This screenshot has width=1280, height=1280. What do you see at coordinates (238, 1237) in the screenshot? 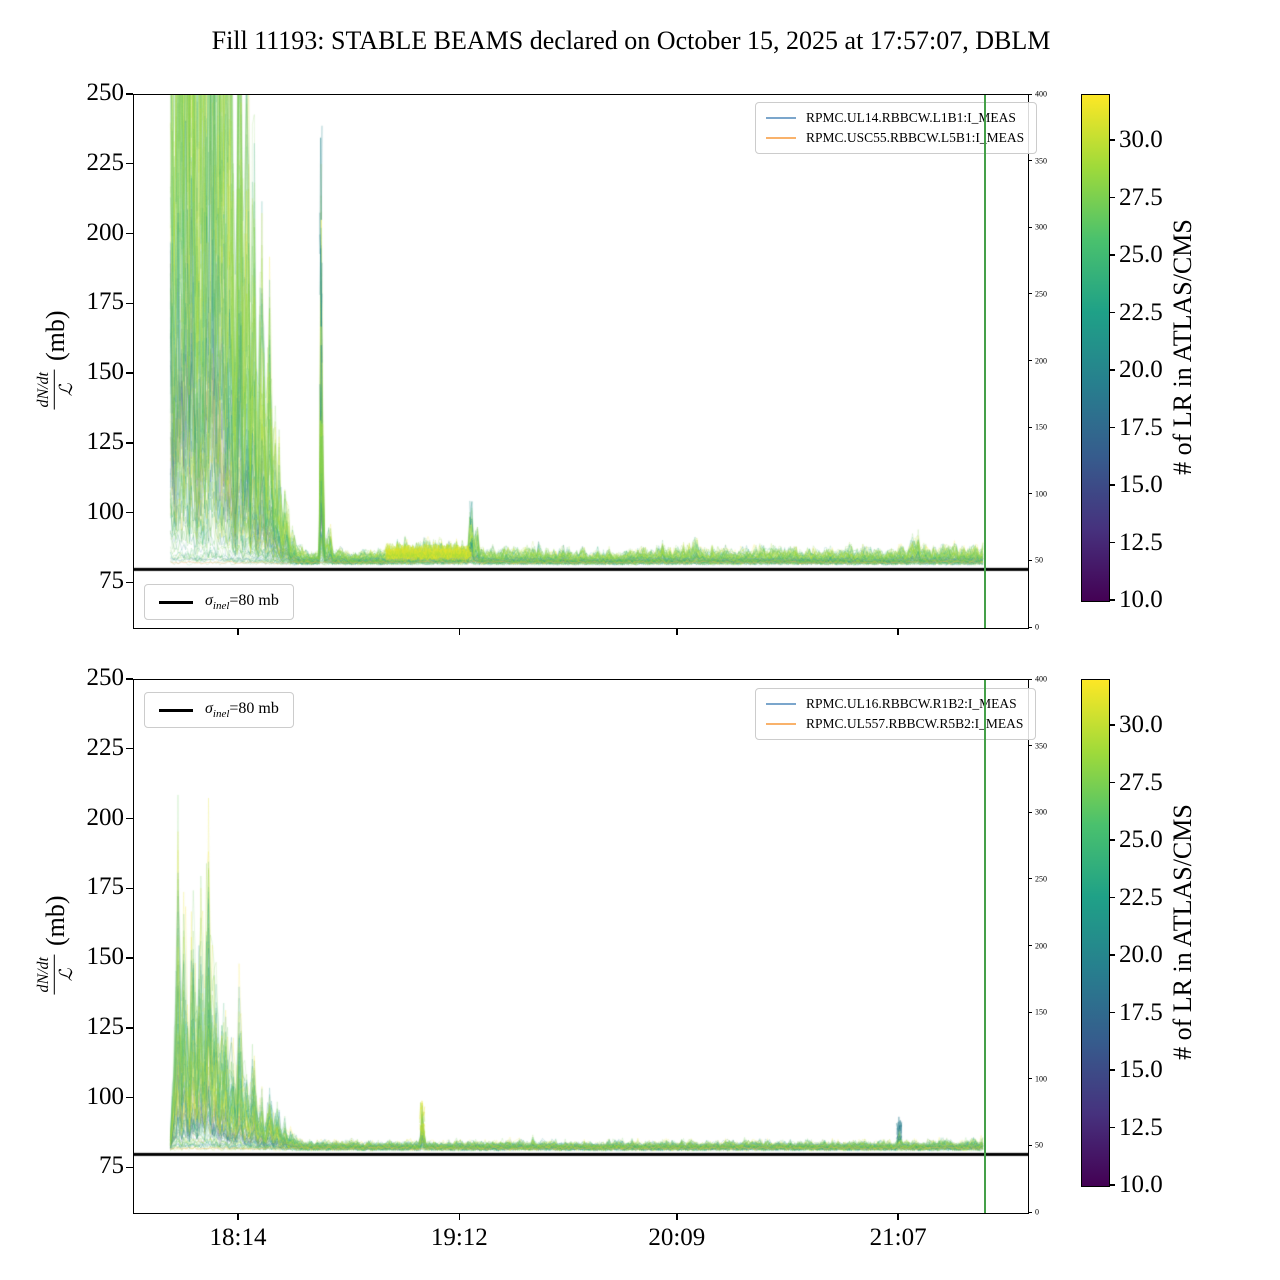
I see `x-tick-label: 18:14` at bounding box center [238, 1237].